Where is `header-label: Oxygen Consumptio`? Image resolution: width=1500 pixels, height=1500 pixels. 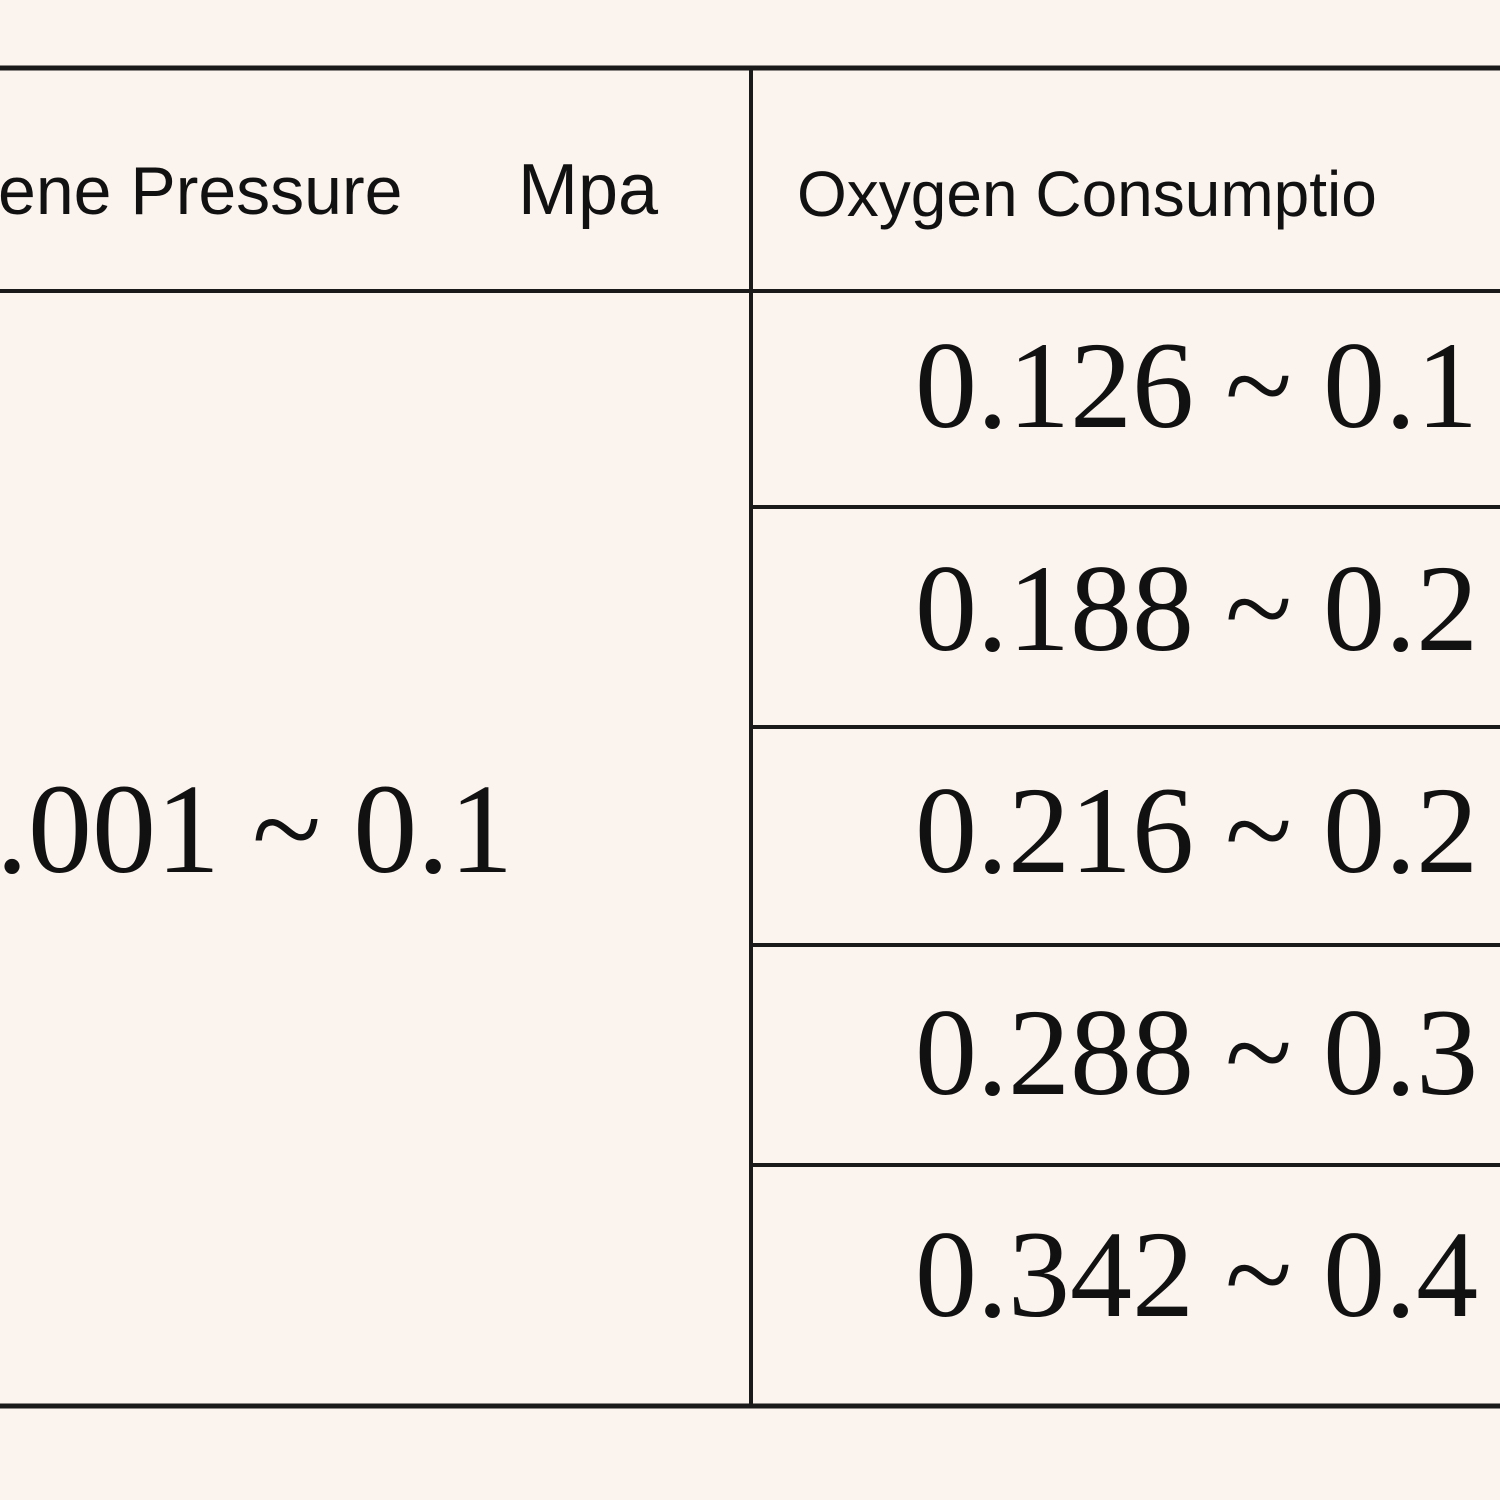 header-label: Oxygen Consumptio is located at coordinates (1087, 194).